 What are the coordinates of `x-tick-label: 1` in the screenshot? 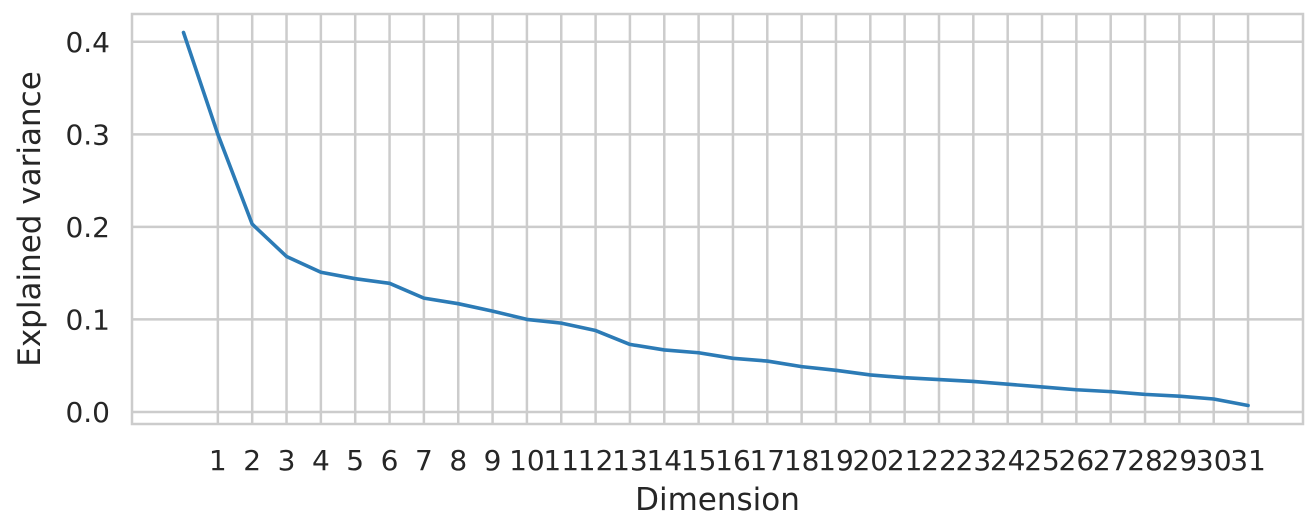 It's located at (218, 460).